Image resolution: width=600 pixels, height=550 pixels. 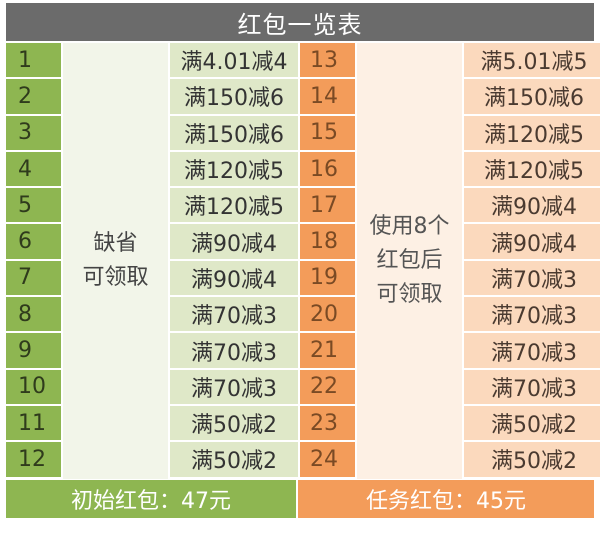 What do you see at coordinates (327, 97) in the screenshot?
I see `right-row-number: 14` at bounding box center [327, 97].